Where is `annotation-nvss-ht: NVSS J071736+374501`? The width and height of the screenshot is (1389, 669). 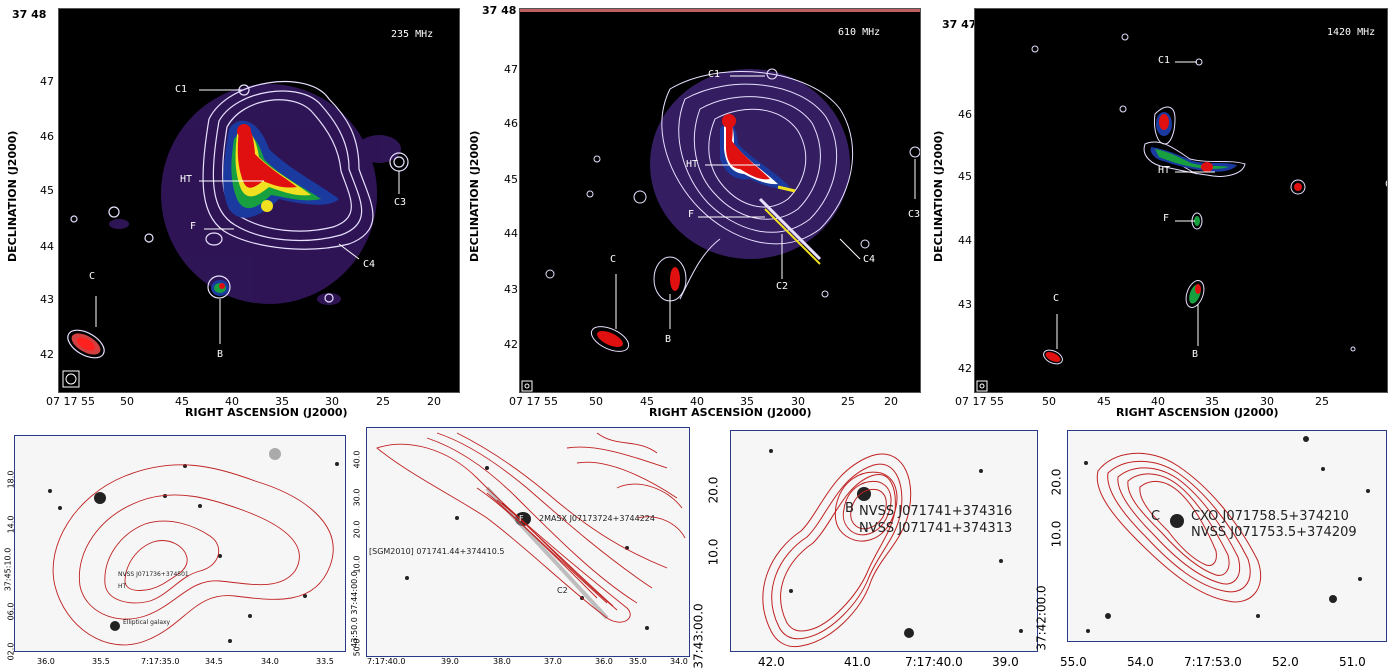 annotation-nvss-ht: NVSS J071736+374501 is located at coordinates (153, 574).